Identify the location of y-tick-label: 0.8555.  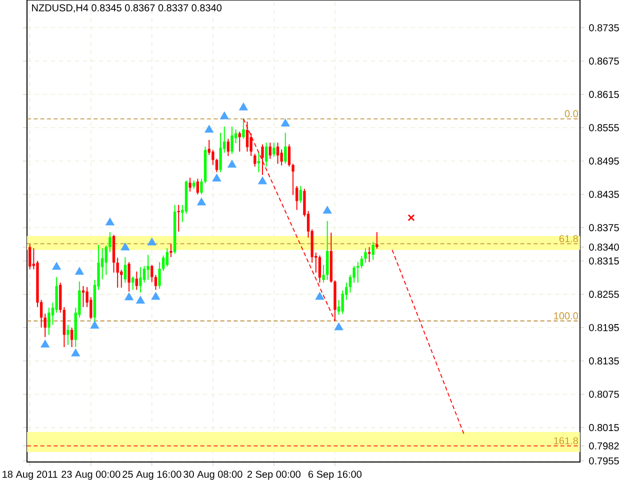
(604, 128).